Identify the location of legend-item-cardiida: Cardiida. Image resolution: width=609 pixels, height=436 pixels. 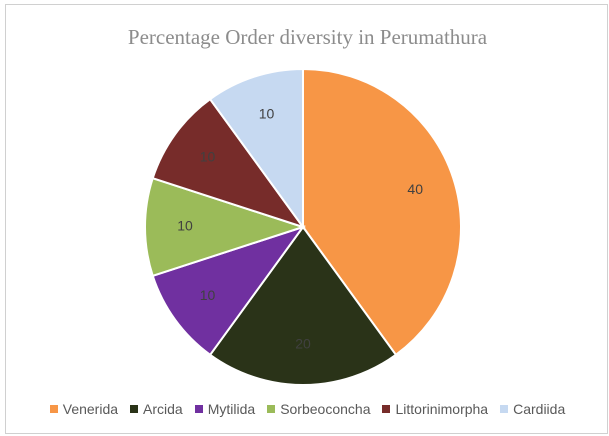
(532, 409).